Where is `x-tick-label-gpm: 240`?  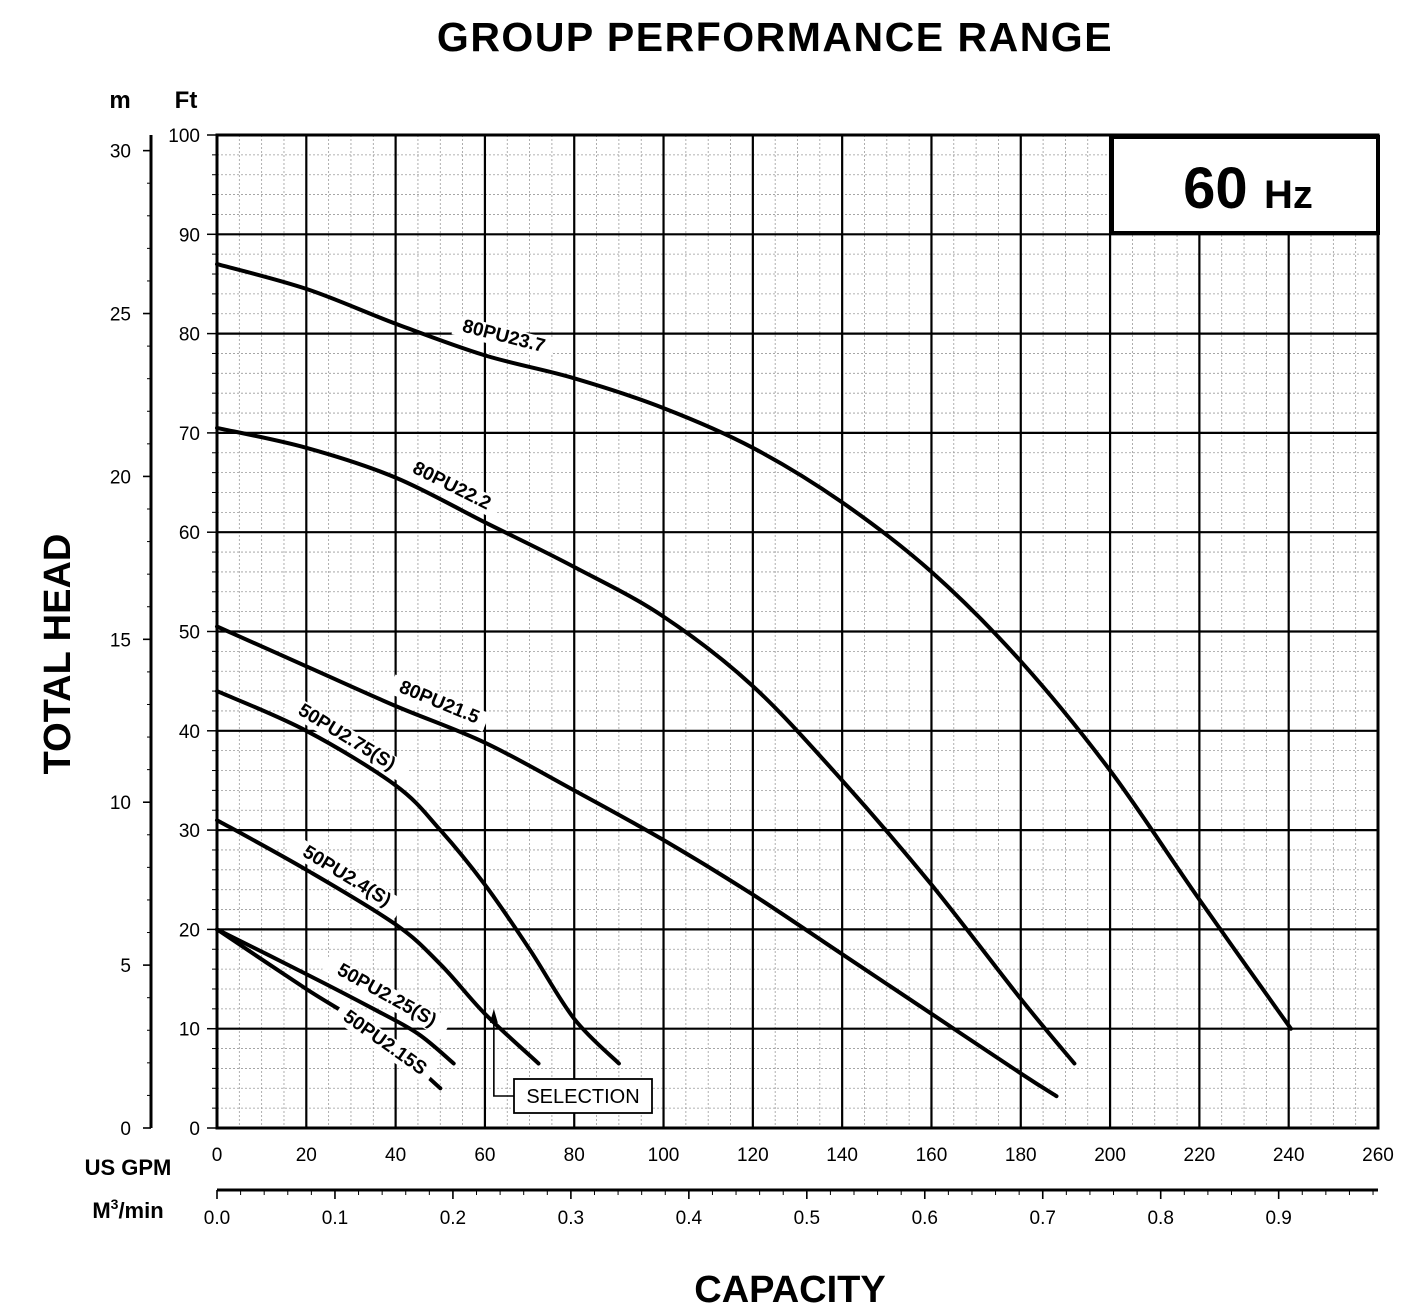
x-tick-label-gpm: 240 is located at coordinates (1289, 1155).